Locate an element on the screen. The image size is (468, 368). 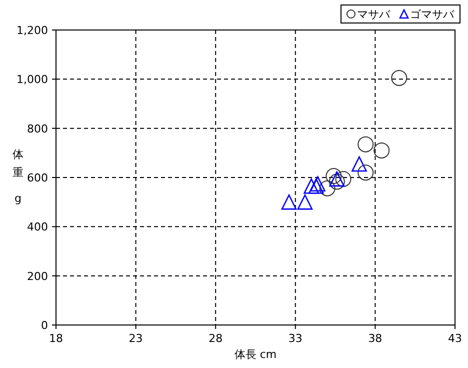
y-tick-label: 200 is located at coordinates (37, 276).